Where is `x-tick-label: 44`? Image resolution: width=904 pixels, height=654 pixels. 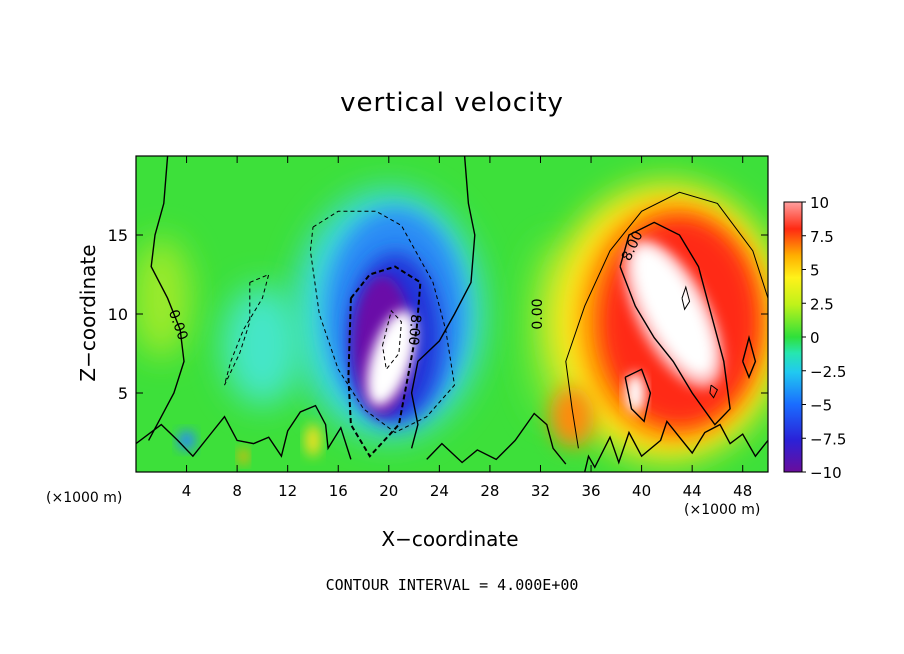
x-tick-label: 44 is located at coordinates (692, 491).